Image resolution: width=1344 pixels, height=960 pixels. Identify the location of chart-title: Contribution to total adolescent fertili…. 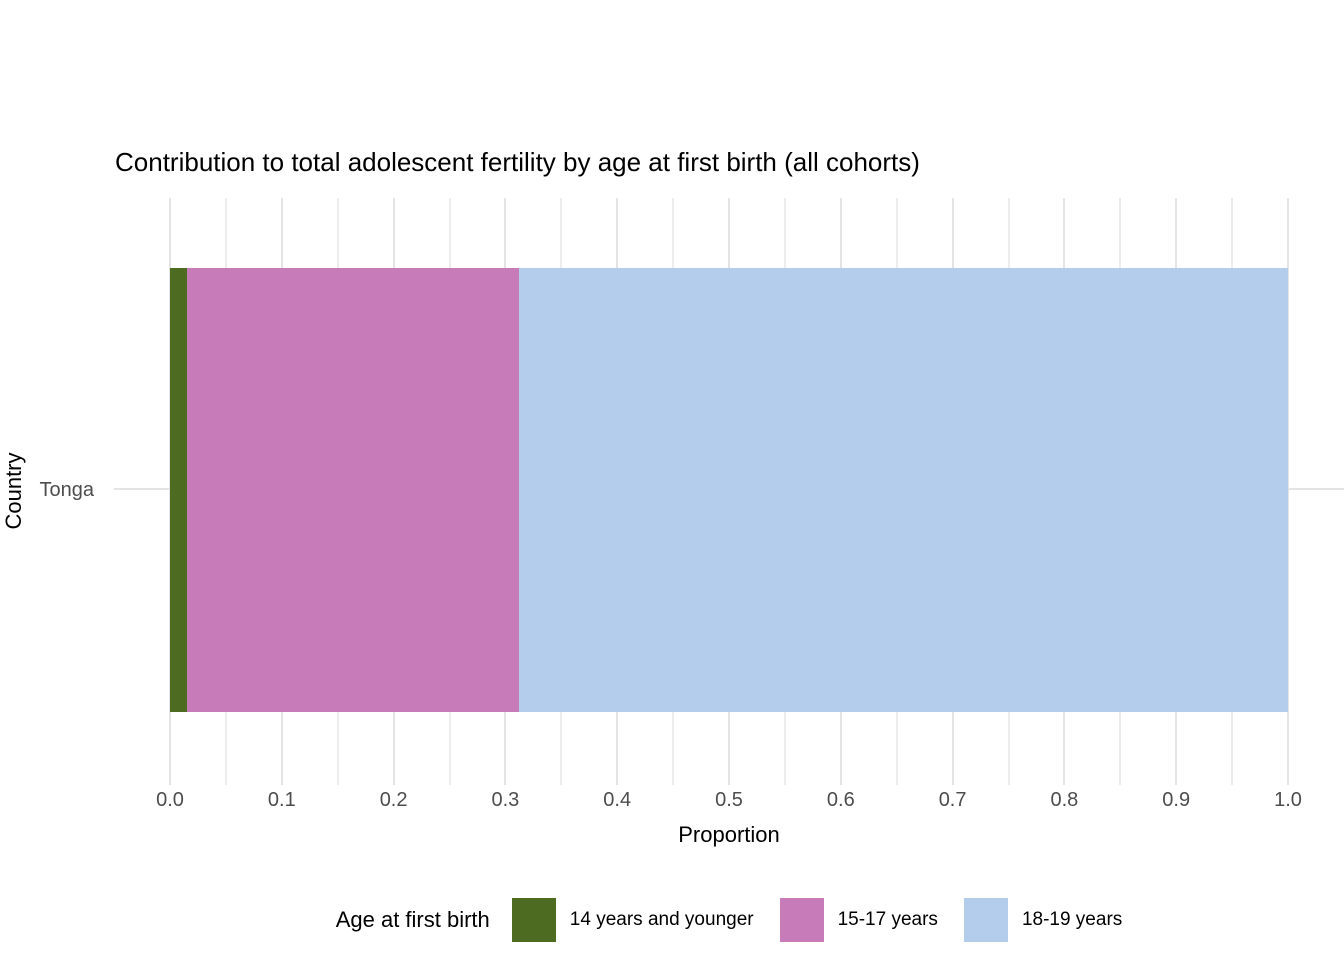
(517, 162).